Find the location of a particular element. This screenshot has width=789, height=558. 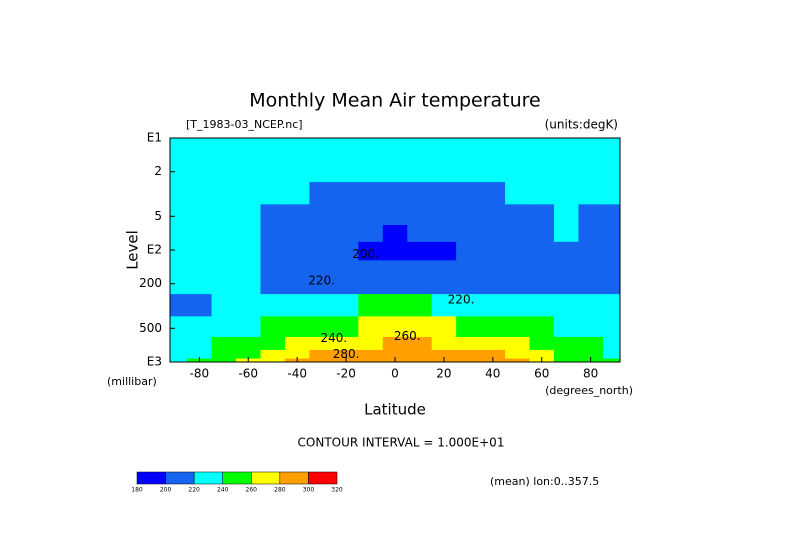

contour-label: 280. is located at coordinates (346, 354).